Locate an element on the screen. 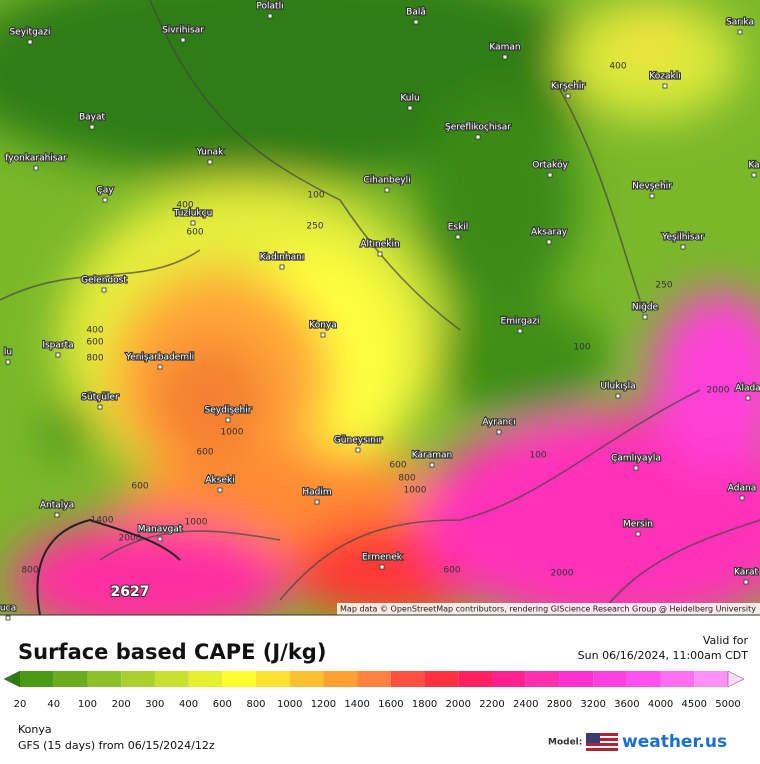 The height and width of the screenshot is (764, 760). brand: weather.us is located at coordinates (674, 742).